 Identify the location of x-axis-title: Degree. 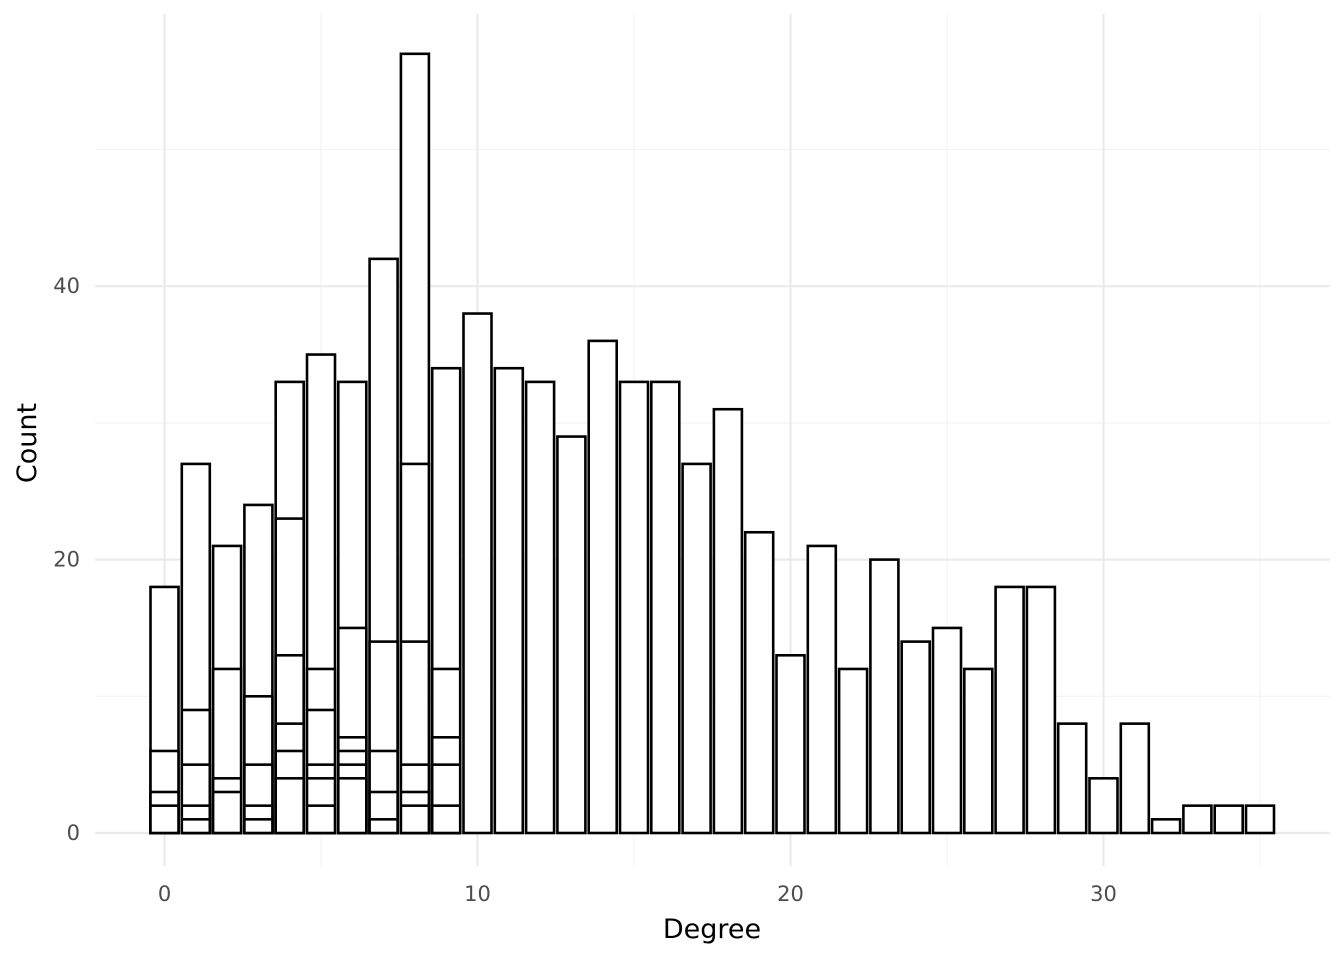
(712, 929).